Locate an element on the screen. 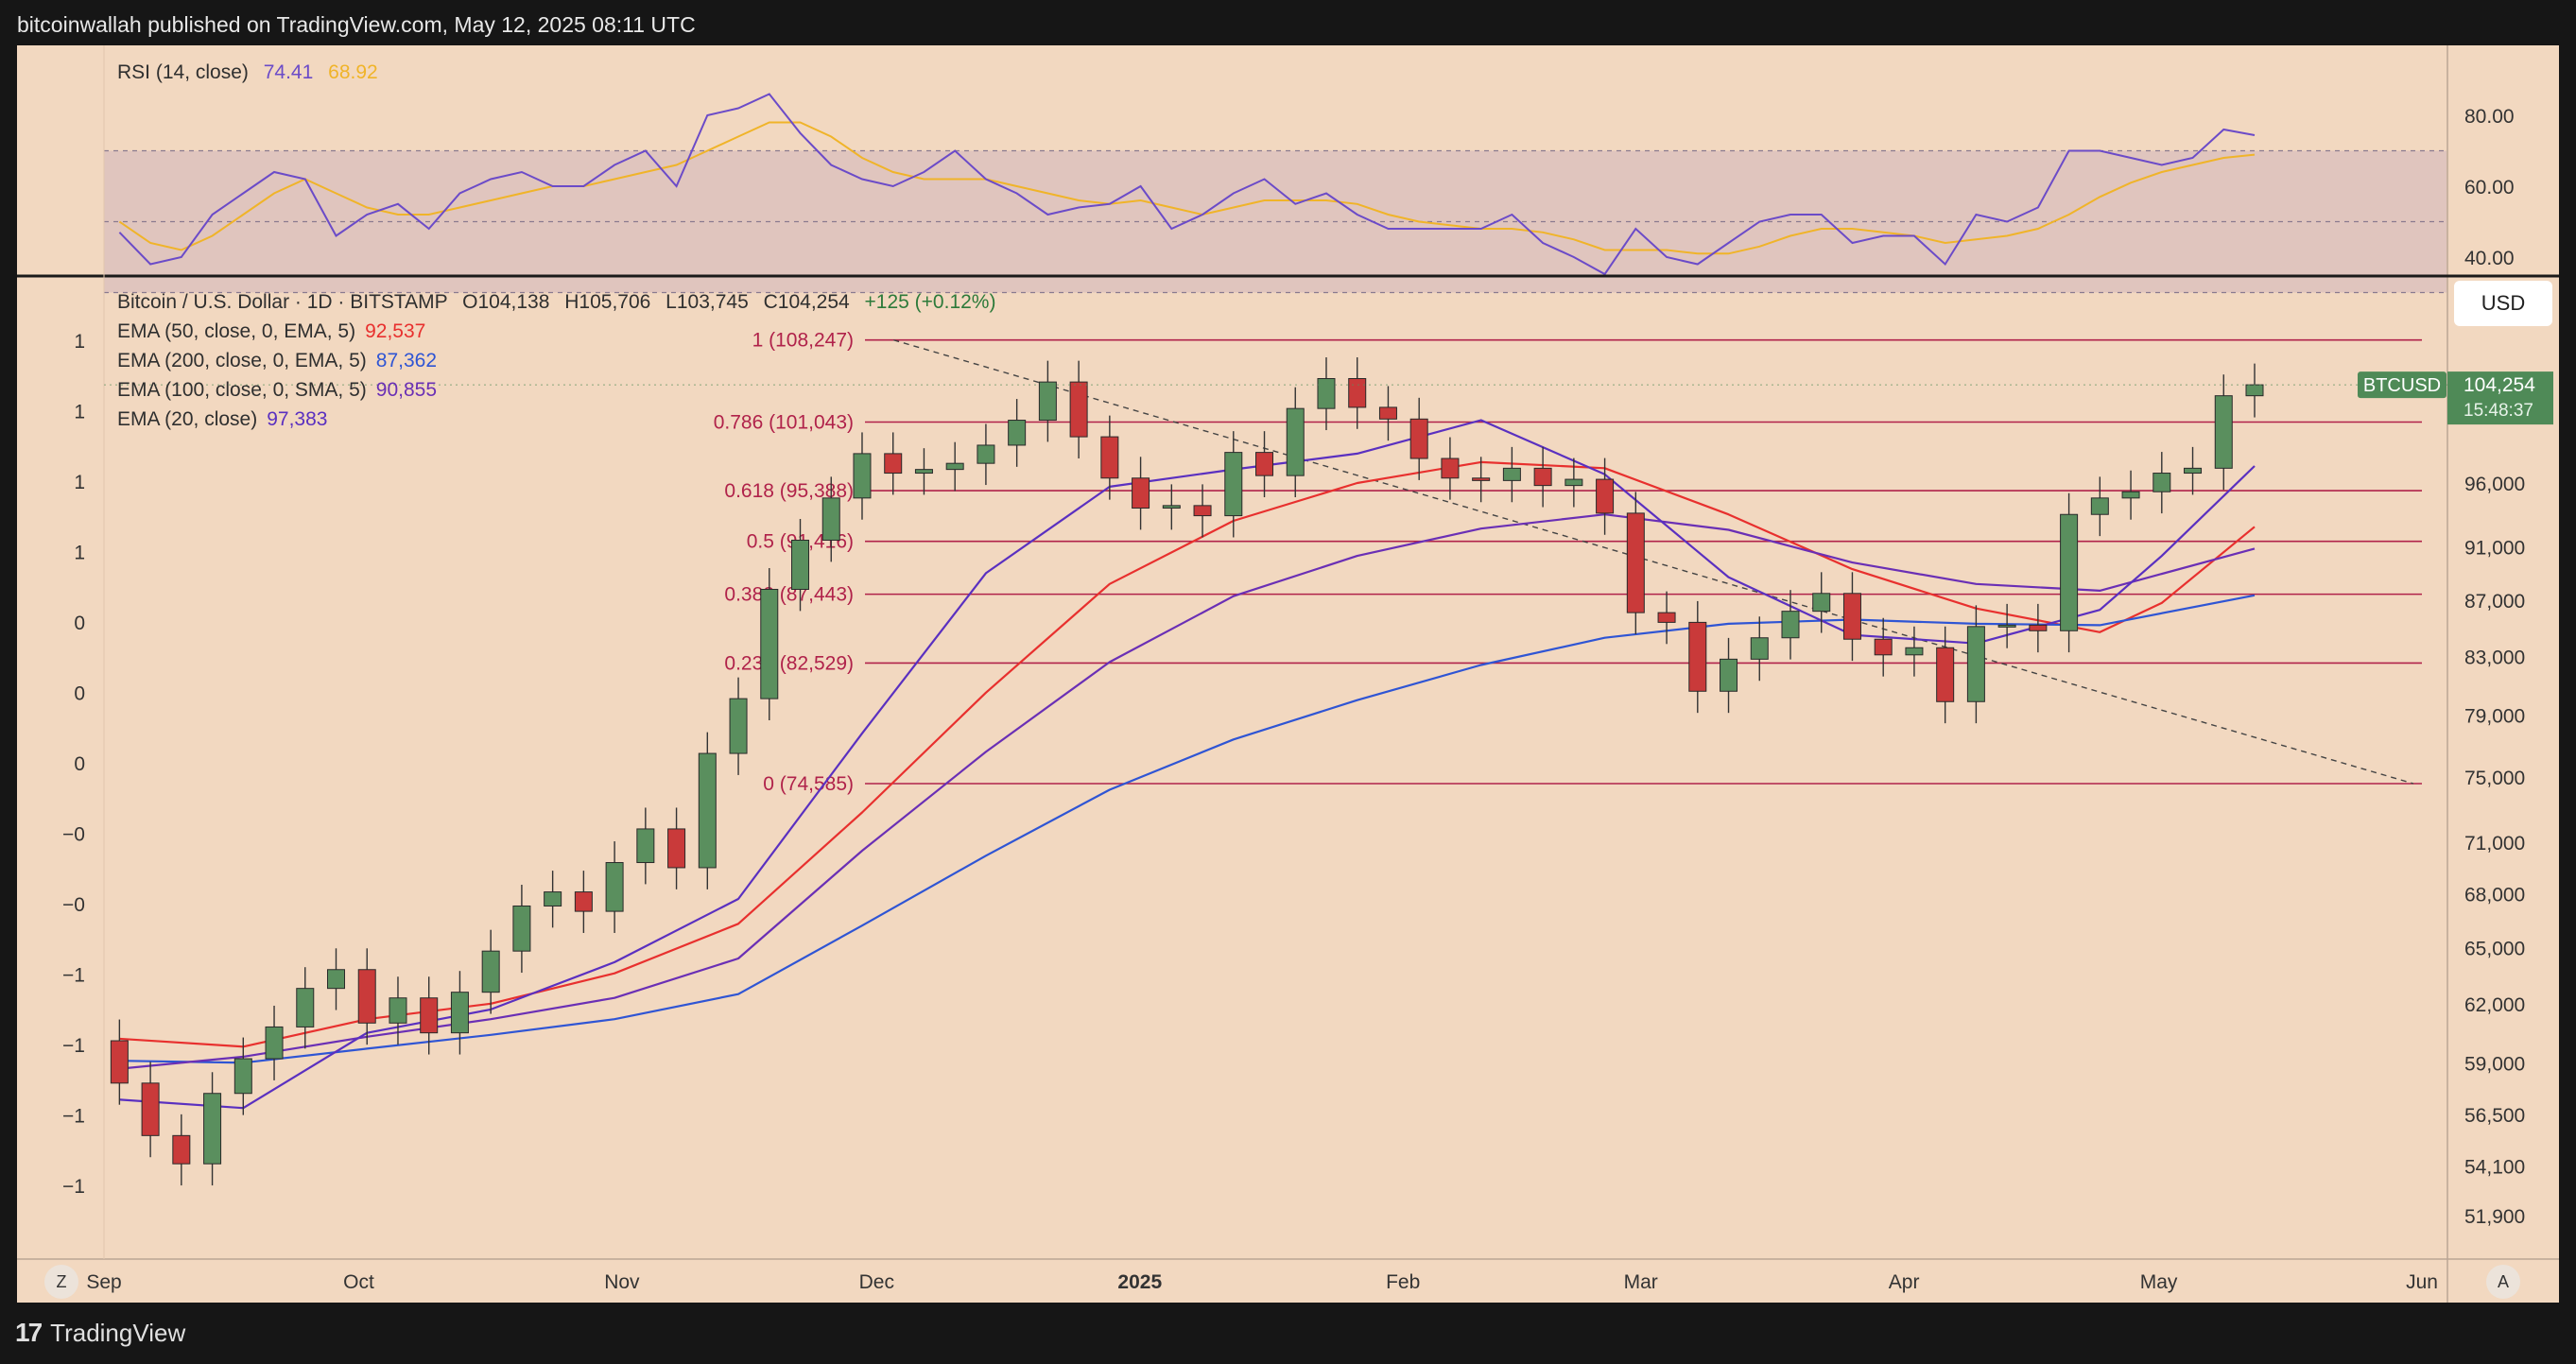 The width and height of the screenshot is (2576, 1364). tradingview-logo: 17 TradingView is located at coordinates (100, 1333).